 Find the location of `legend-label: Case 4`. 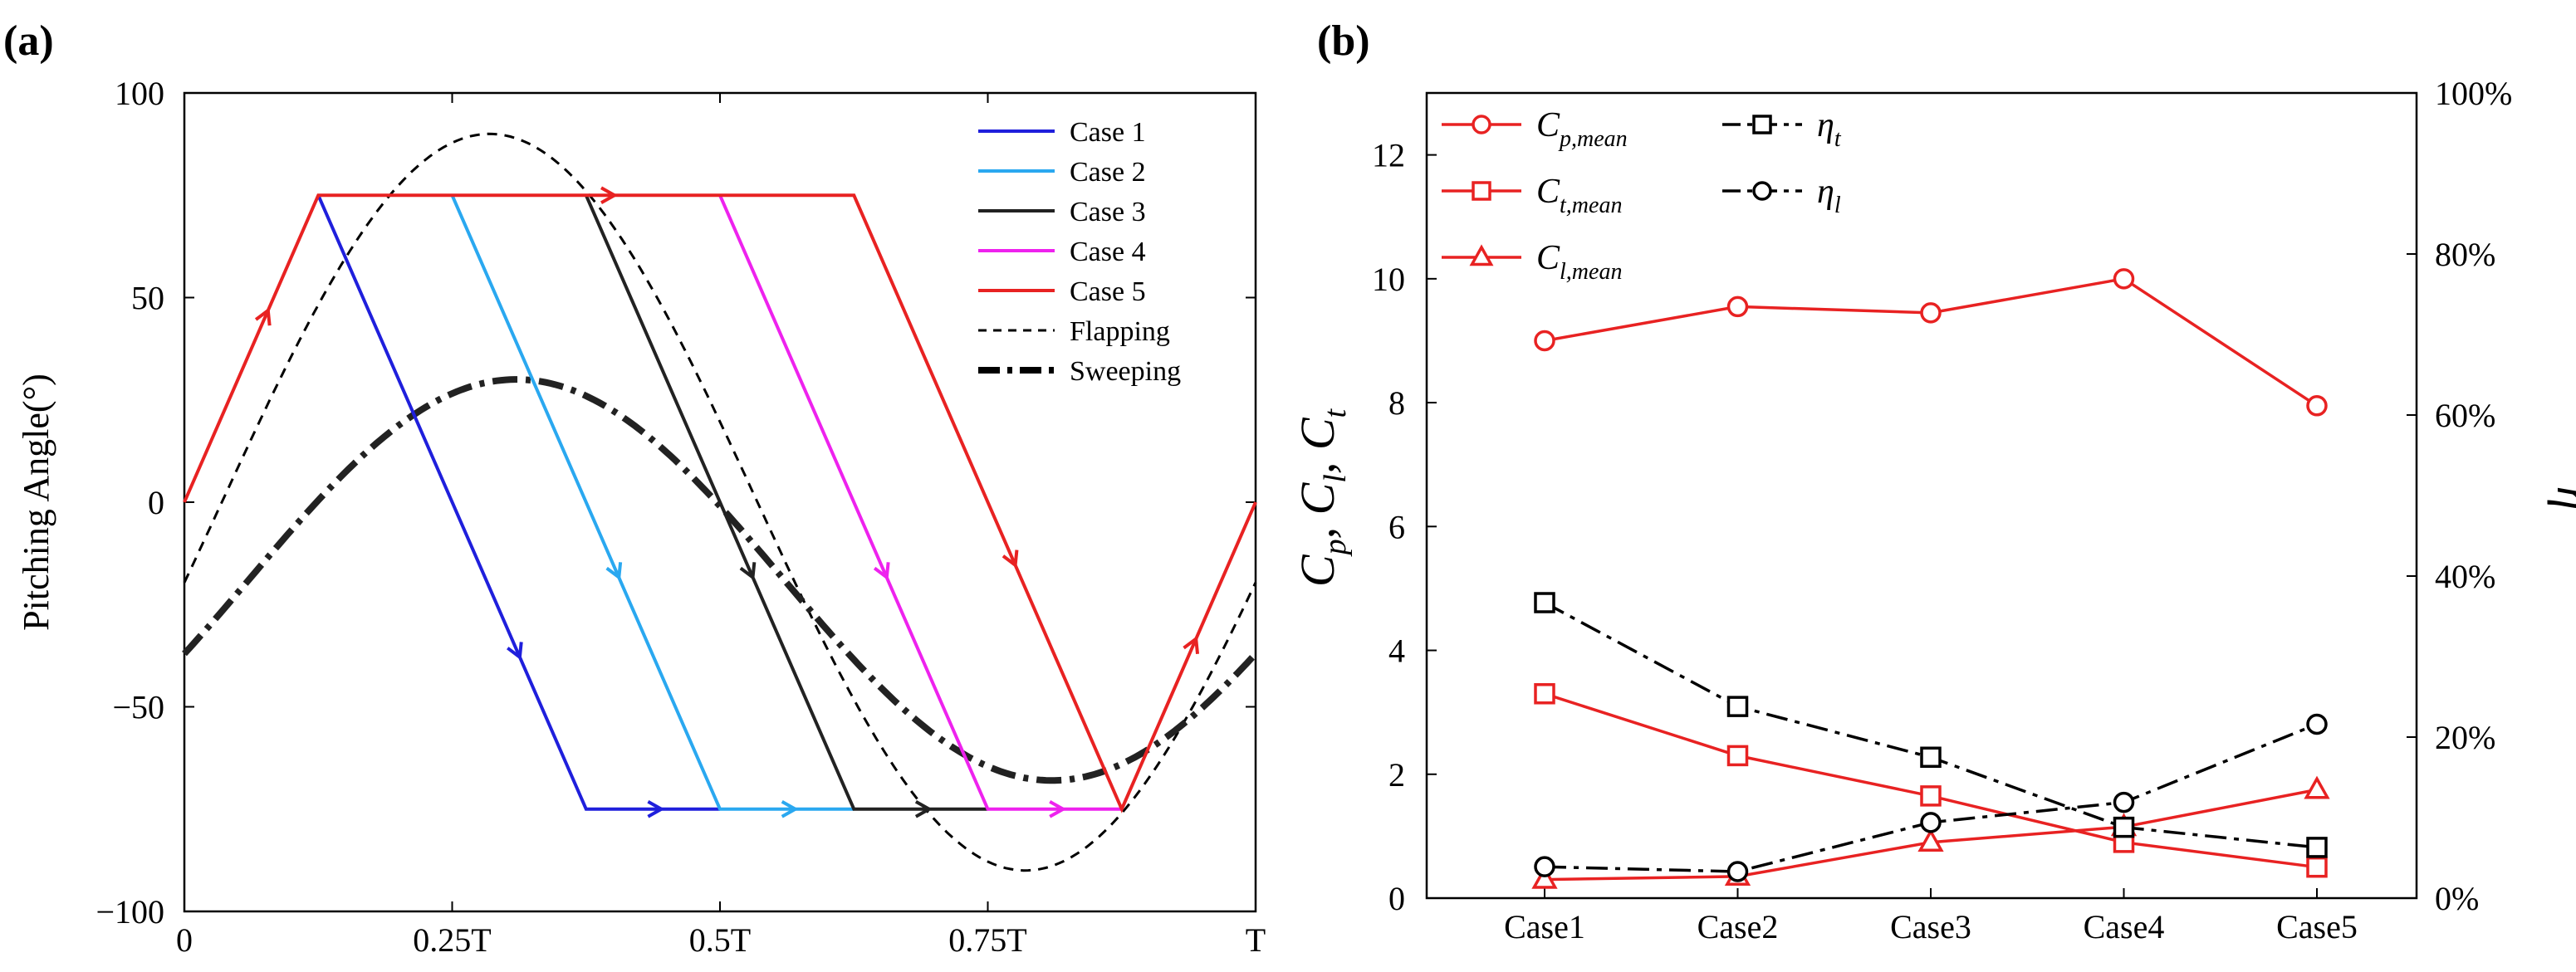

legend-label: Case 4 is located at coordinates (1108, 252).